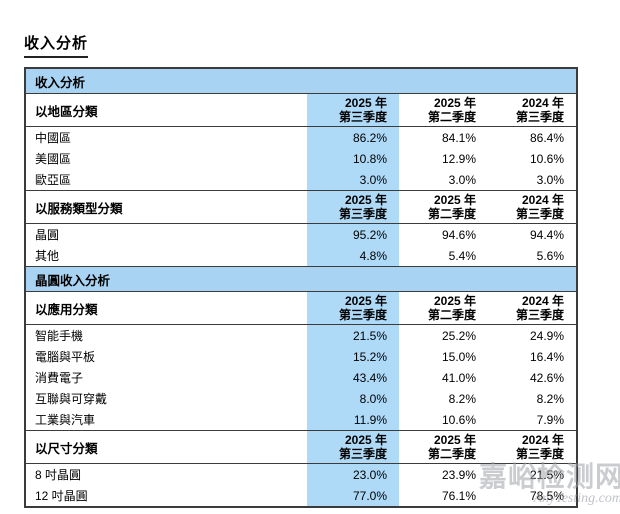  Describe the element at coordinates (547, 356) in the screenshot. I see `value-cell: 16.4%` at that location.